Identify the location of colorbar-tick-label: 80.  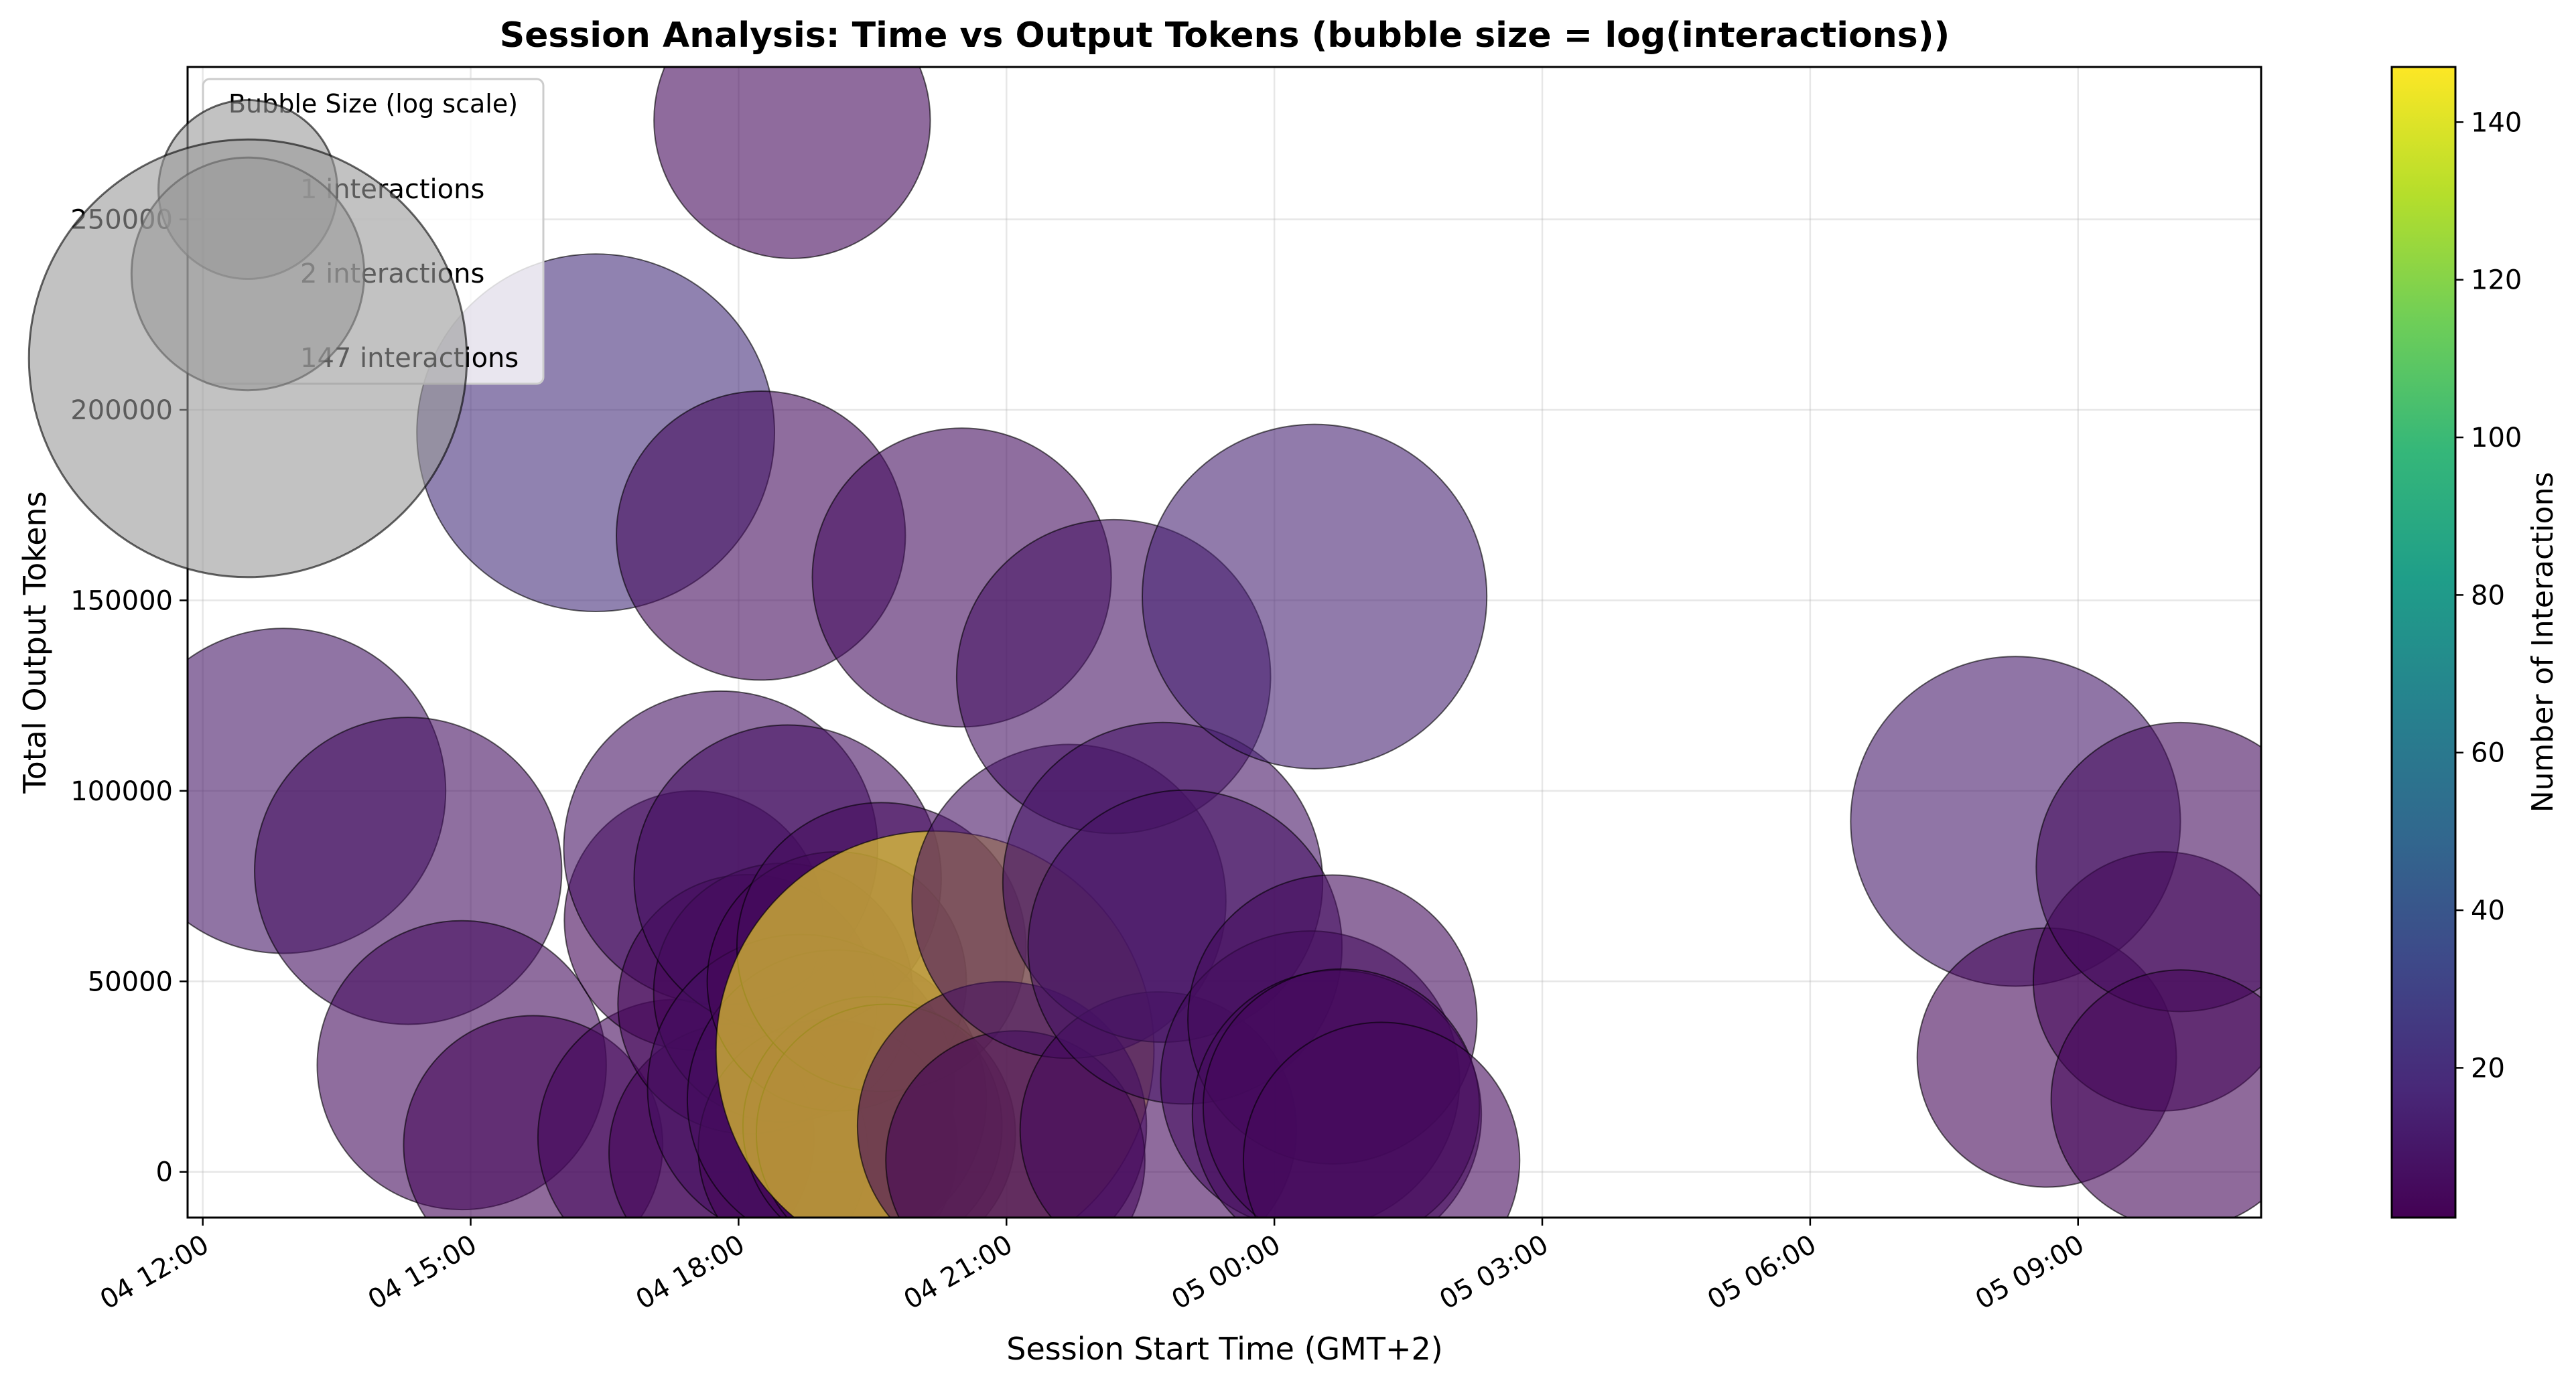
(2488, 595).